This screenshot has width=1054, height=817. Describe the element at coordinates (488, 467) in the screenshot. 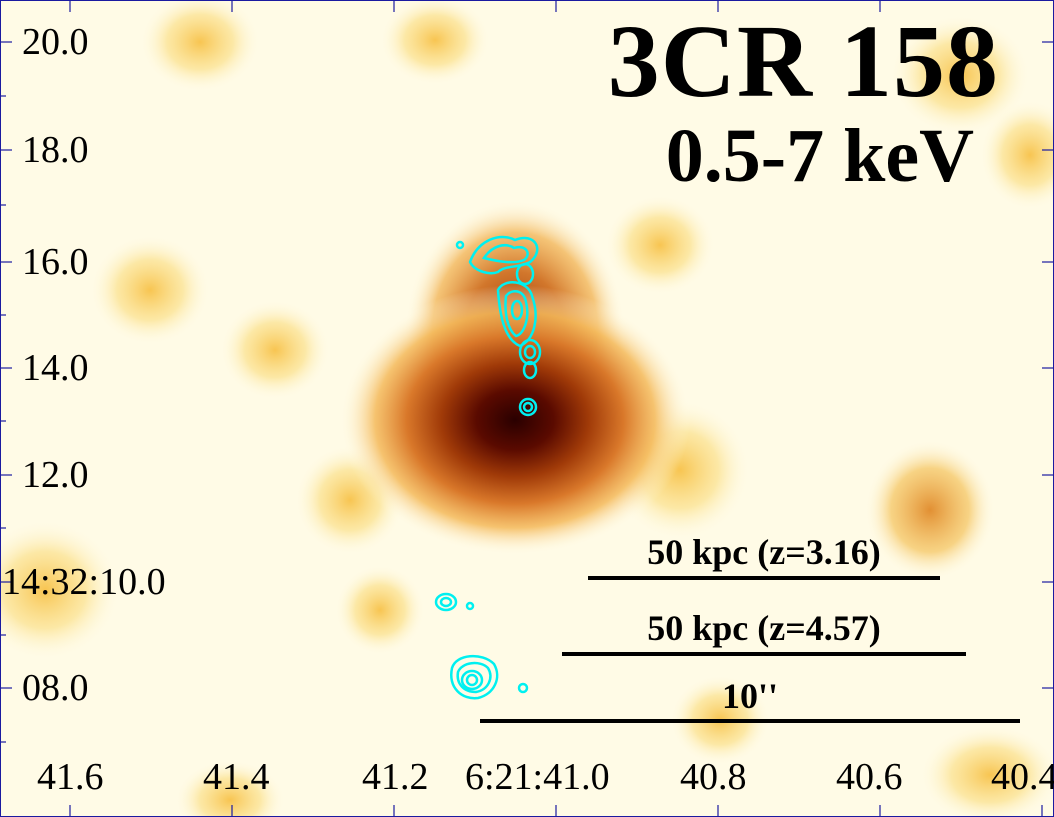

I see `radio-contours` at that location.